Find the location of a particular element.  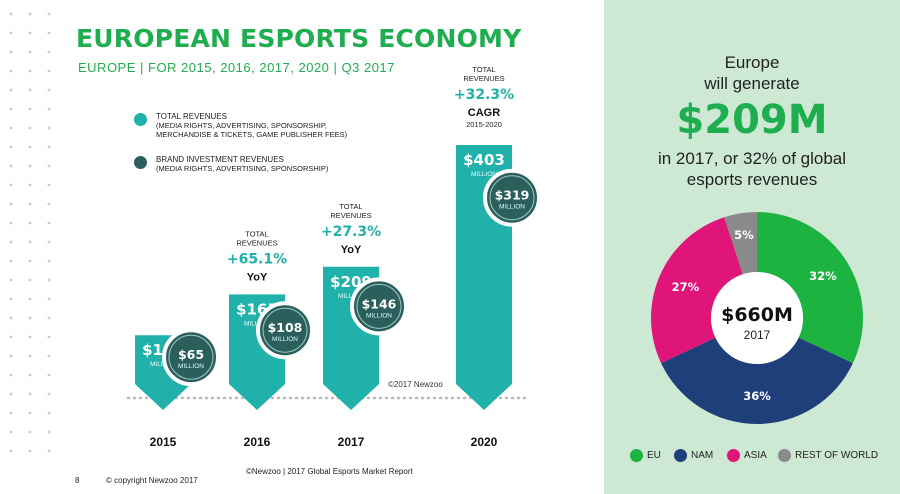

legend-total-dot is located at coordinates (140, 119).